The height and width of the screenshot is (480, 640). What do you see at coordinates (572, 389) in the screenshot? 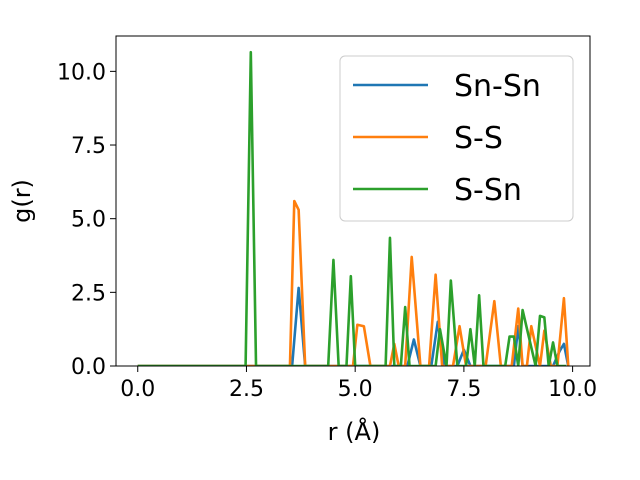
I see `x-tick-label: 10.0` at bounding box center [572, 389].